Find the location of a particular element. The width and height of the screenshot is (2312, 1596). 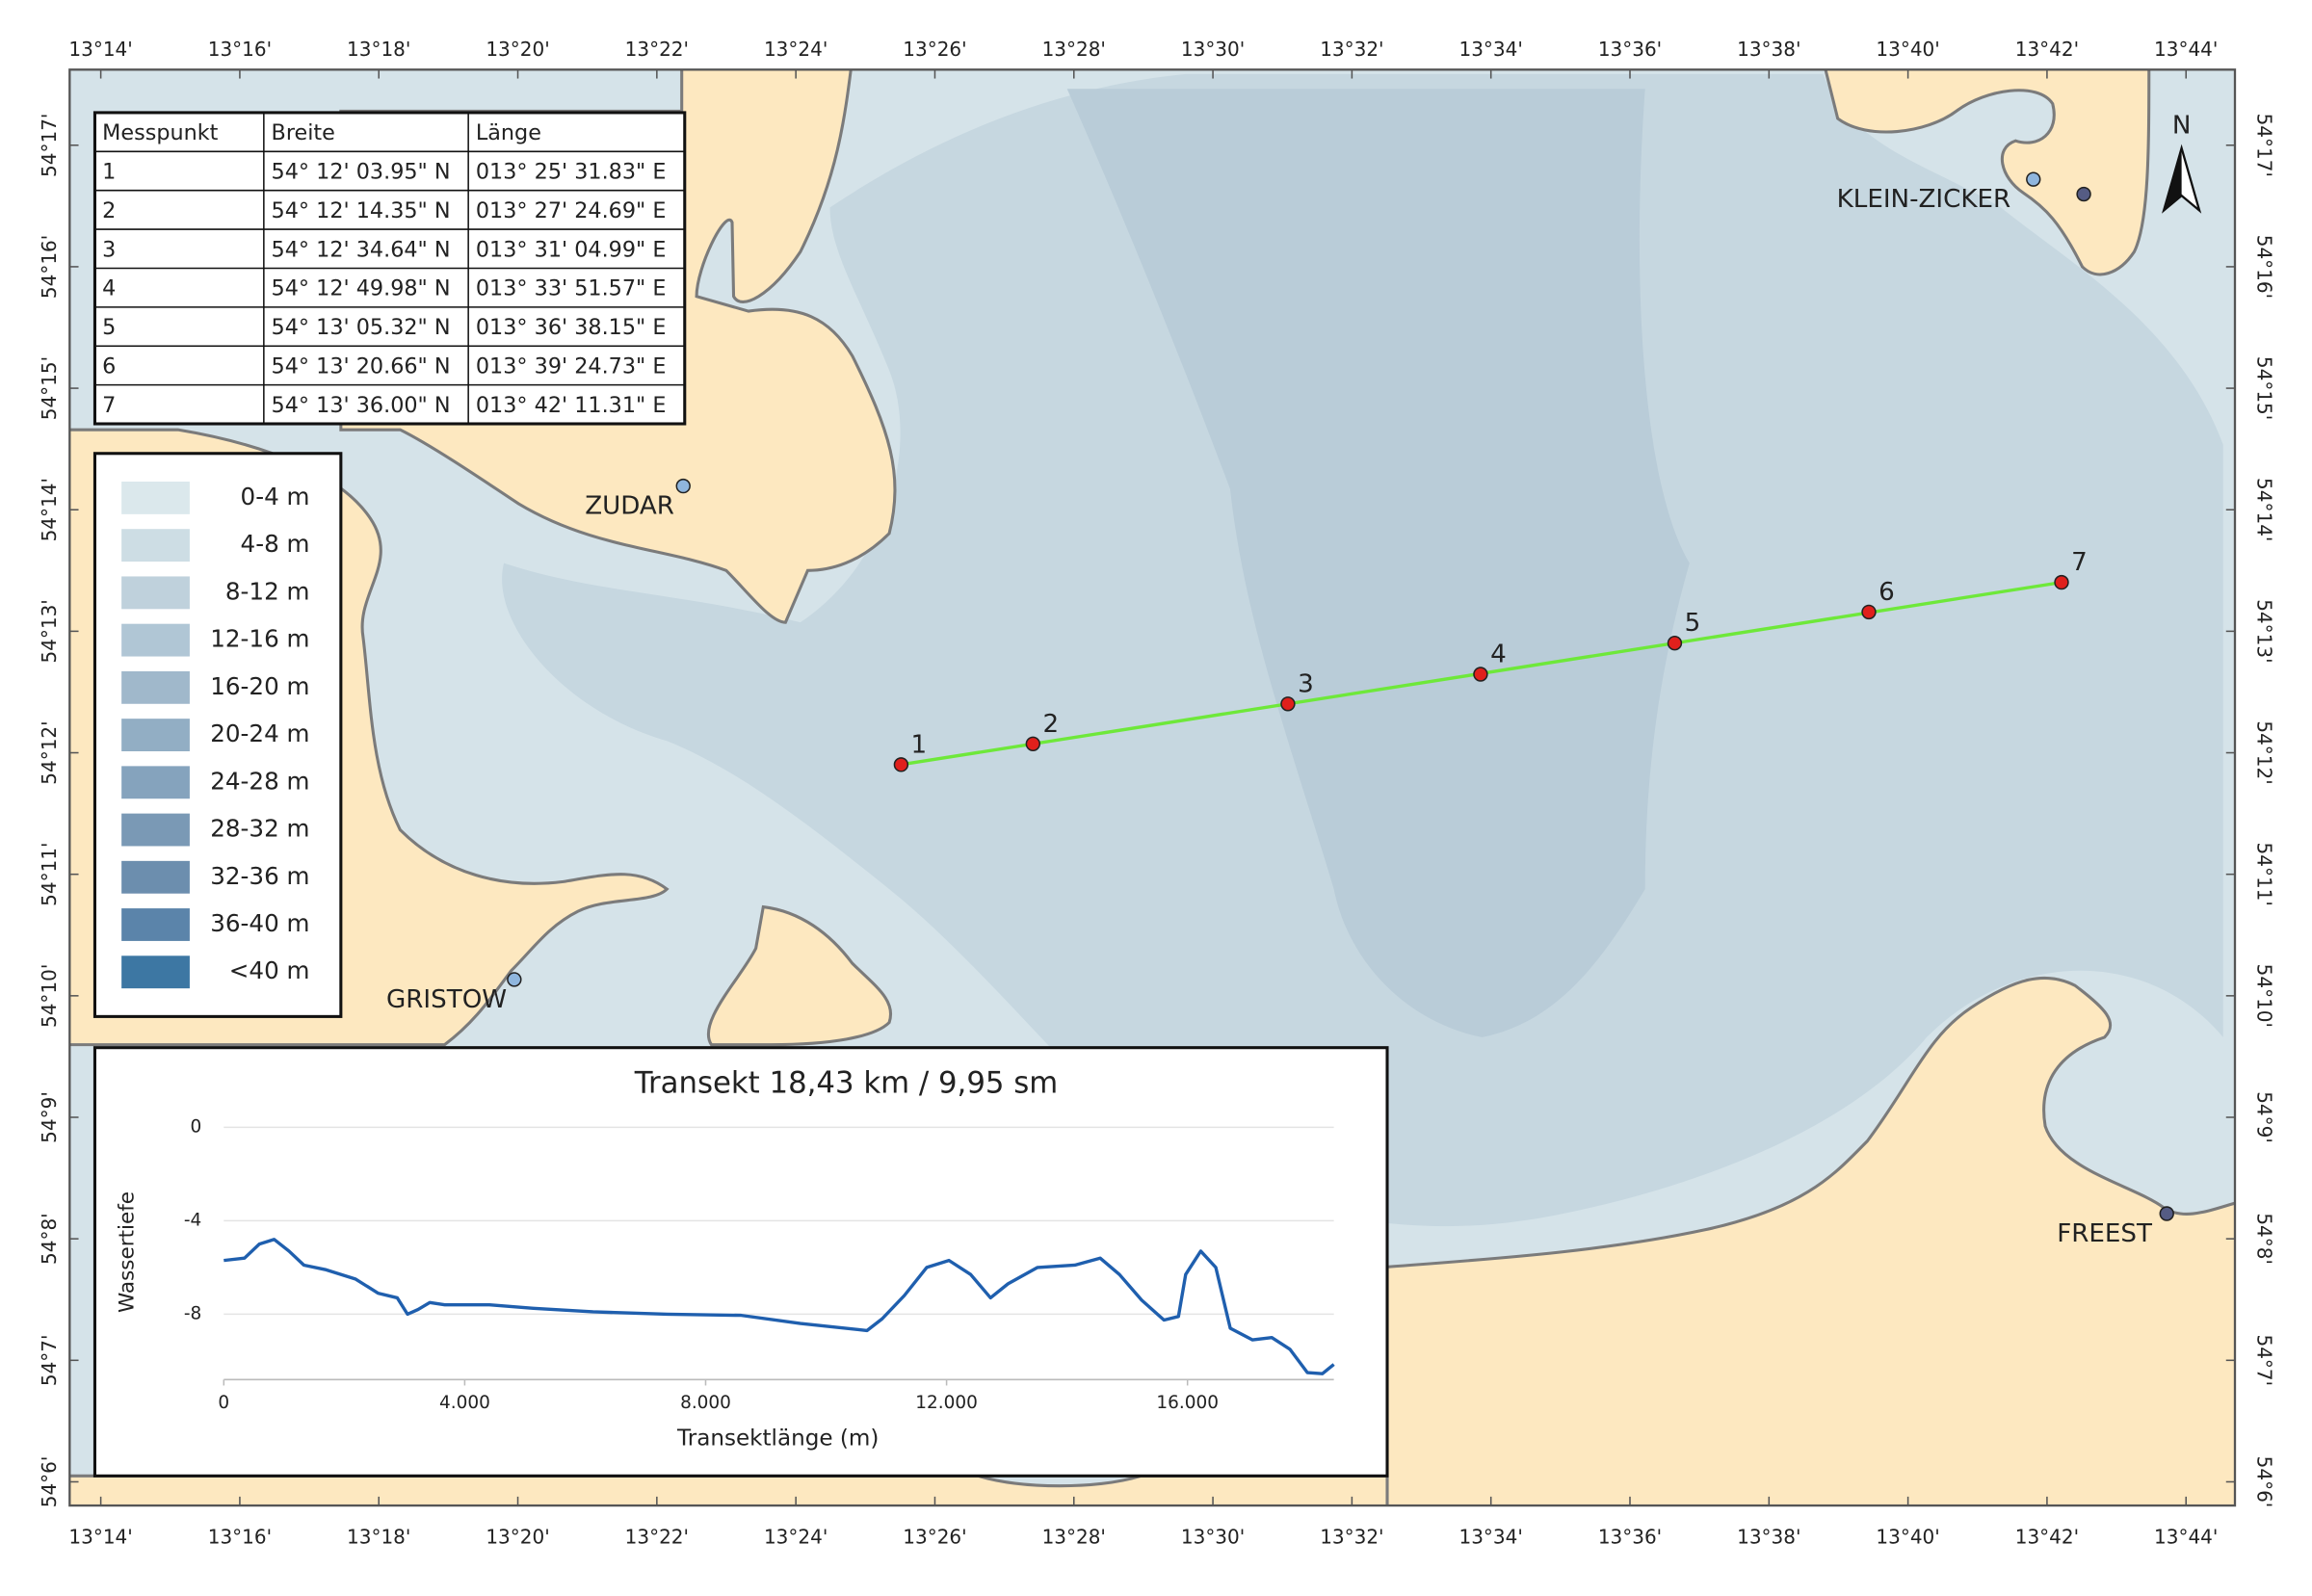

lon-label-top: 13°22' is located at coordinates (657, 50).